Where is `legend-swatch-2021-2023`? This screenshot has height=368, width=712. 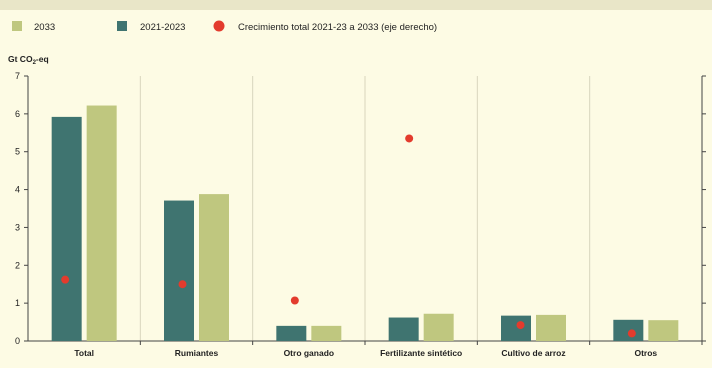
legend-swatch-2021-2023 is located at coordinates (122, 26).